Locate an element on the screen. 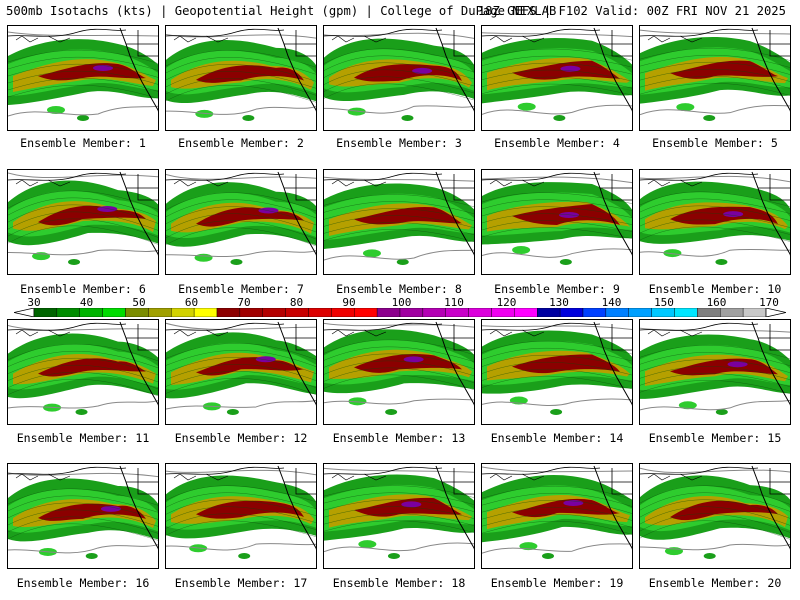 This screenshot has height=600, width=800. colorbar-tick-label: 40 is located at coordinates (86, 302).